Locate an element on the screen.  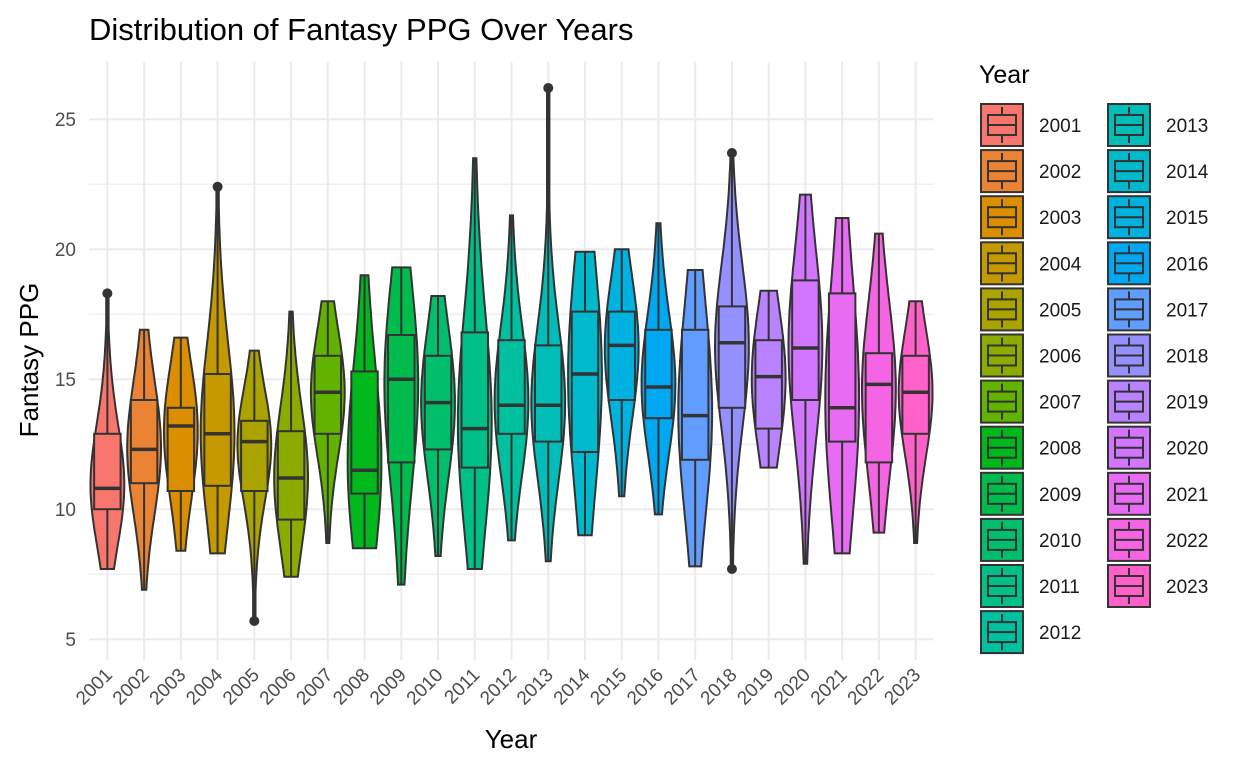
violin-box-2018 is located at coordinates (731, 361).